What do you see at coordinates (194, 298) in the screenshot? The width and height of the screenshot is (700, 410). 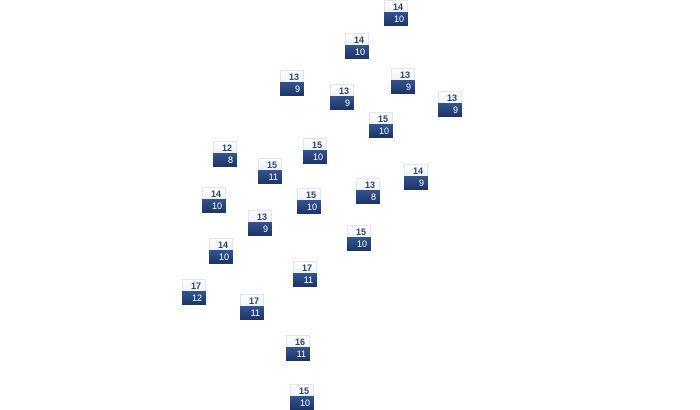 I see `marker-bottom-value: 12` at bounding box center [194, 298].